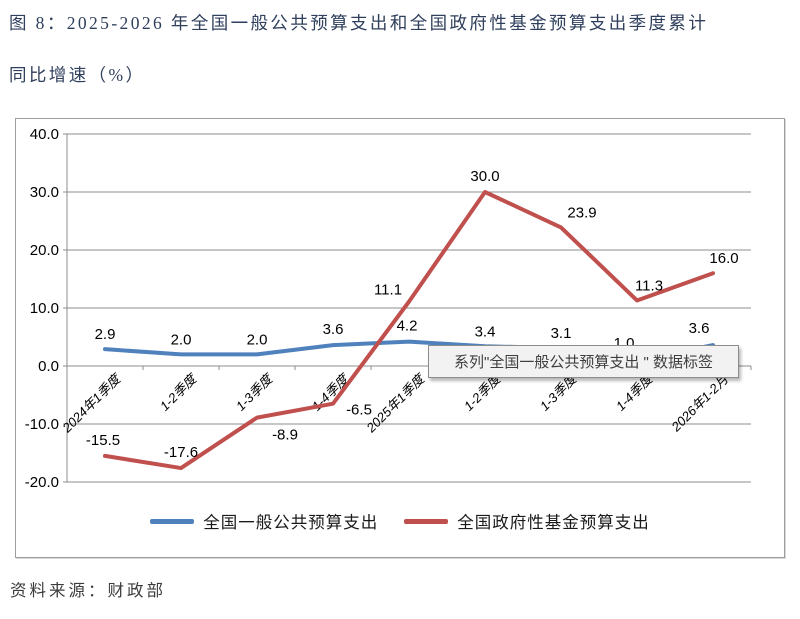 The image size is (800, 619). What do you see at coordinates (44, 250) in the screenshot?
I see `y-axis-tick-label: 20.0` at bounding box center [44, 250].